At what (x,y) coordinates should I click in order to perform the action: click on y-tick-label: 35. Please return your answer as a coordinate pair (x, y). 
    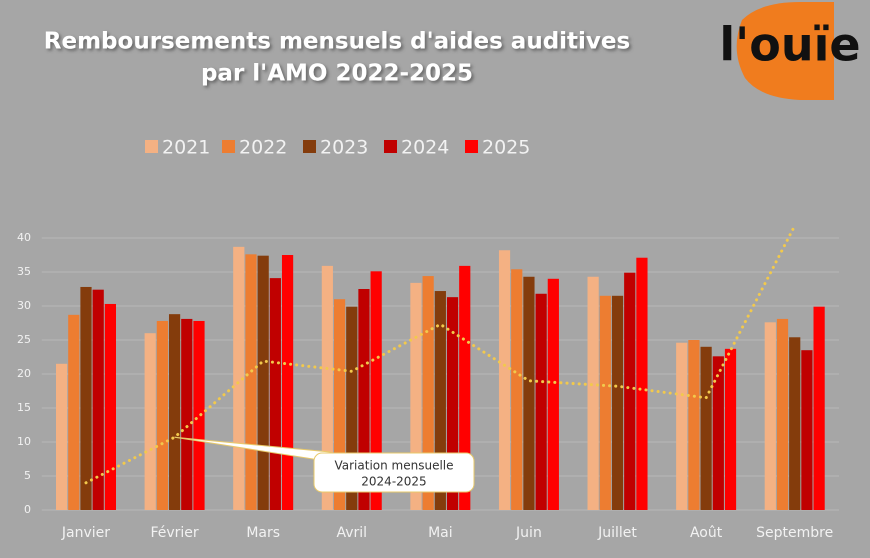
    Looking at the image, I should click on (24, 271).